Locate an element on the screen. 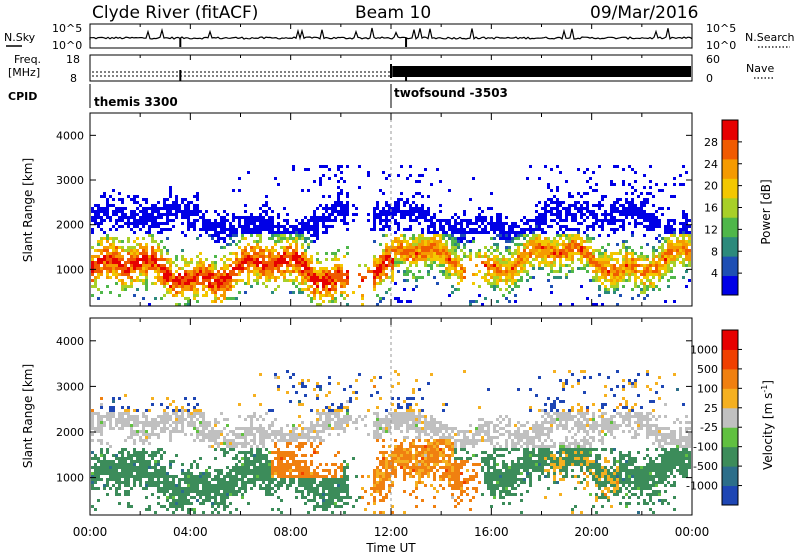  power-cell-2024 is located at coordinates (446, 247).